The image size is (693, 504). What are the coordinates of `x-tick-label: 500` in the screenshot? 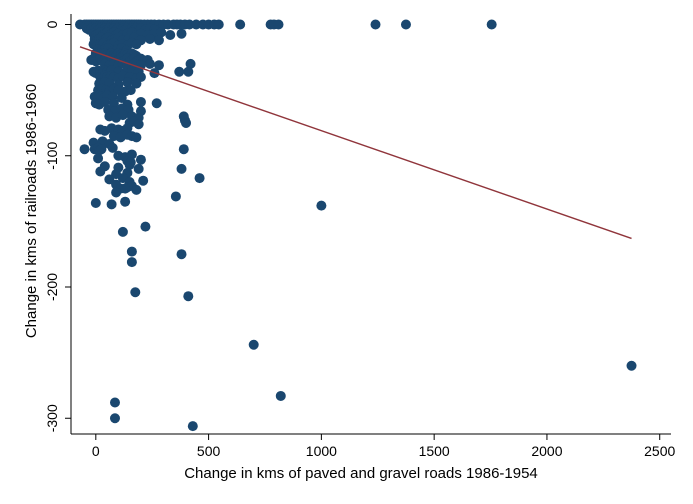 It's located at (209, 451).